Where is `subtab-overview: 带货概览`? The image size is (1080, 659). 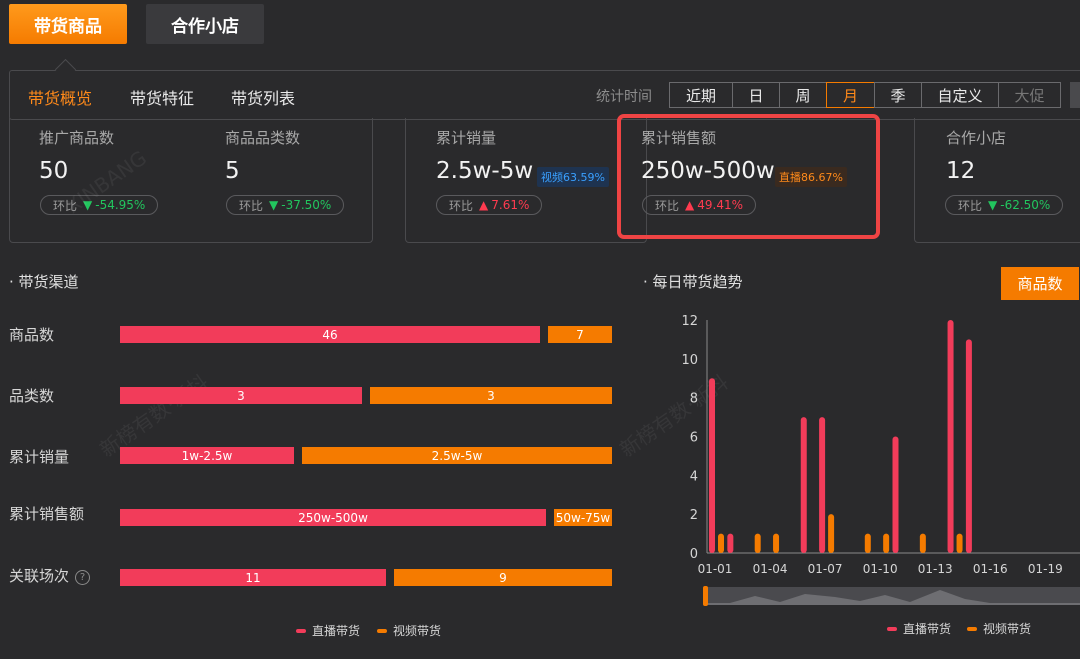 subtab-overview: 带货概览 is located at coordinates (60, 98).